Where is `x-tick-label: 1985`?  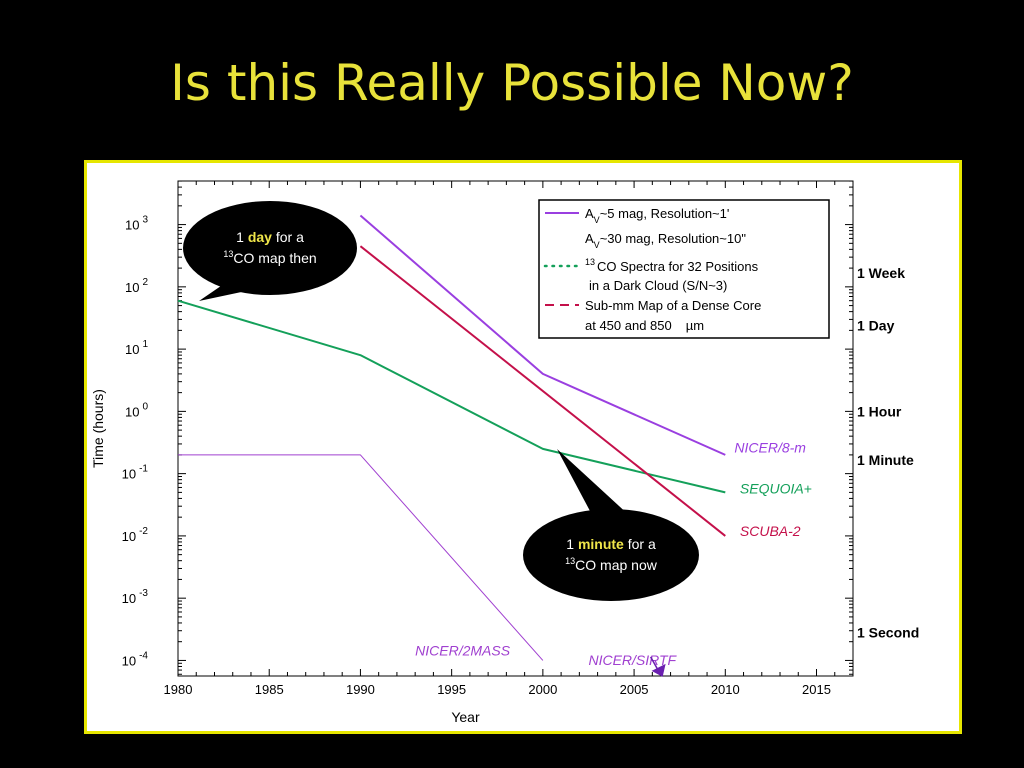
x-tick-label: 1985 is located at coordinates (269, 689).